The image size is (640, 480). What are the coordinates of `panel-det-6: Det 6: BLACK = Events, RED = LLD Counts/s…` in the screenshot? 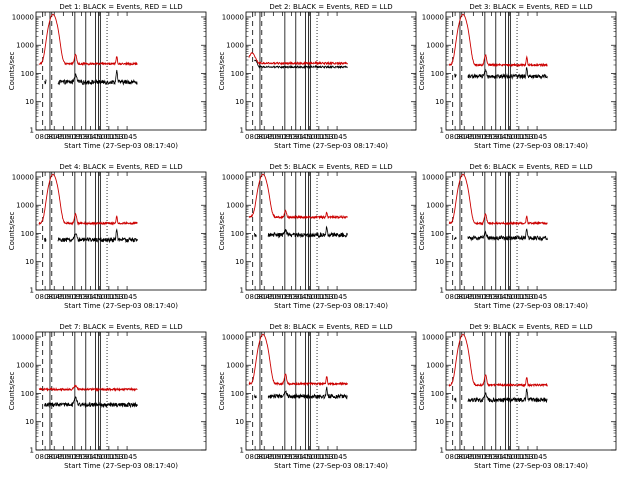 It's located at (517, 236).